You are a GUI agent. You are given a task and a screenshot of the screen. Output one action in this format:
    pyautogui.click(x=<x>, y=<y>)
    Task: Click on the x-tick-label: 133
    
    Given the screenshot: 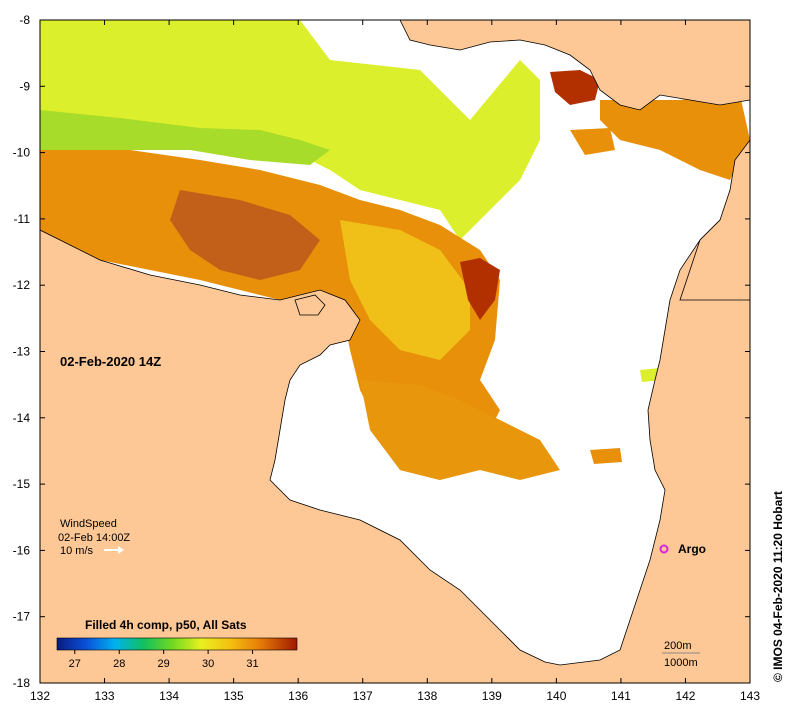 What is the action you would take?
    pyautogui.click(x=105, y=696)
    